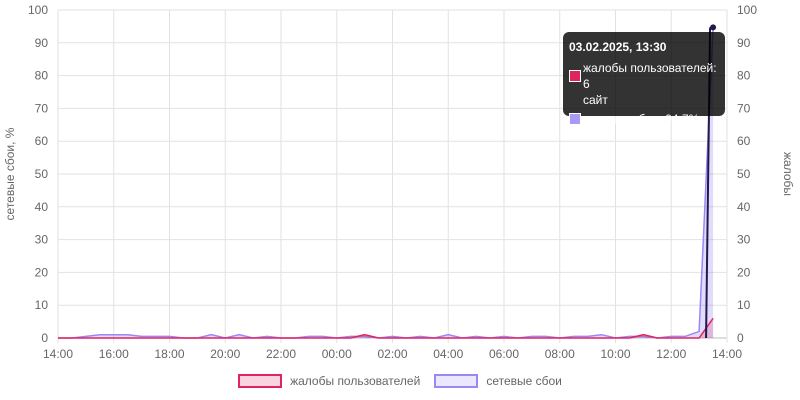 This screenshot has height=400, width=800. I want to click on x-tick: 08:00, so click(560, 354).